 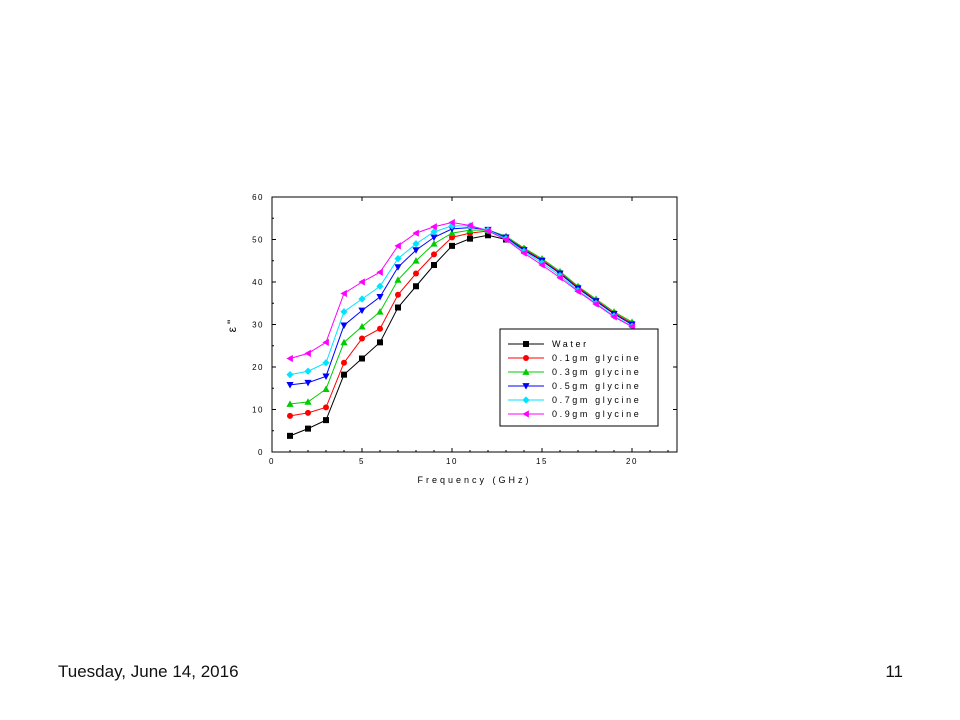 I want to click on y-tick-label: 40, so click(x=258, y=282).